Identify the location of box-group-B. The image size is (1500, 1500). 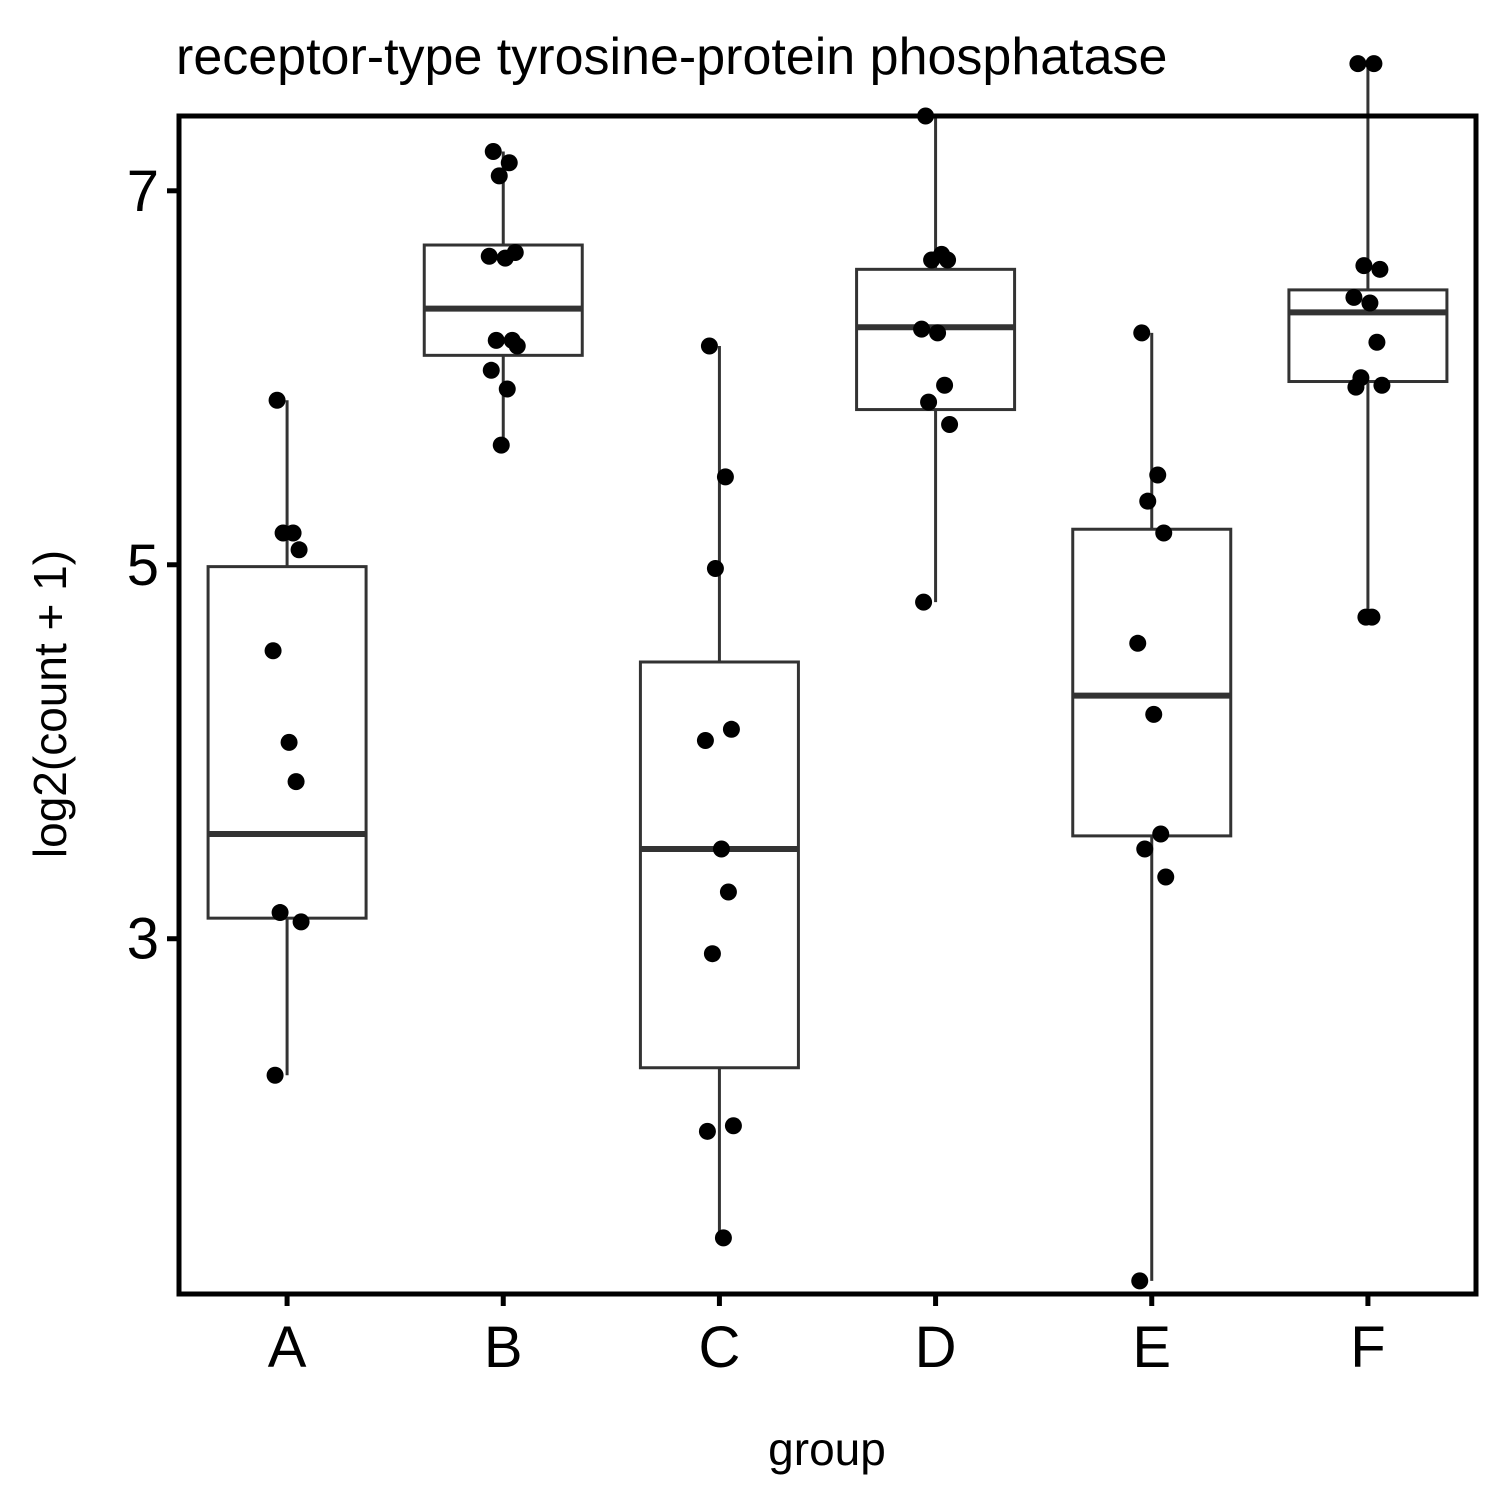
(503, 298).